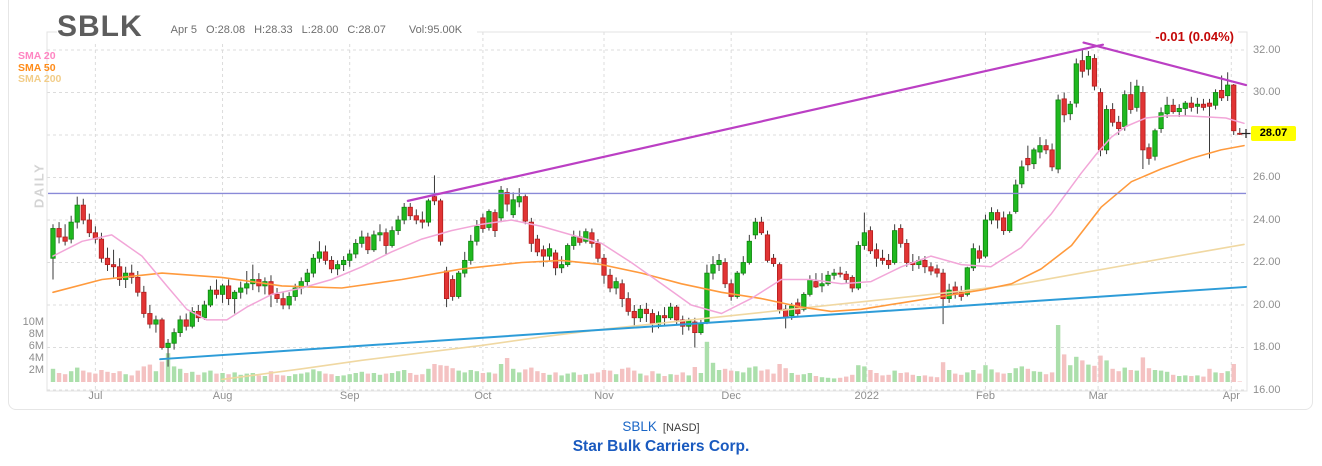 The width and height of the screenshot is (1322, 466). Describe the element at coordinates (39, 185) in the screenshot. I see `timeframe-watermark: DAILY` at that location.